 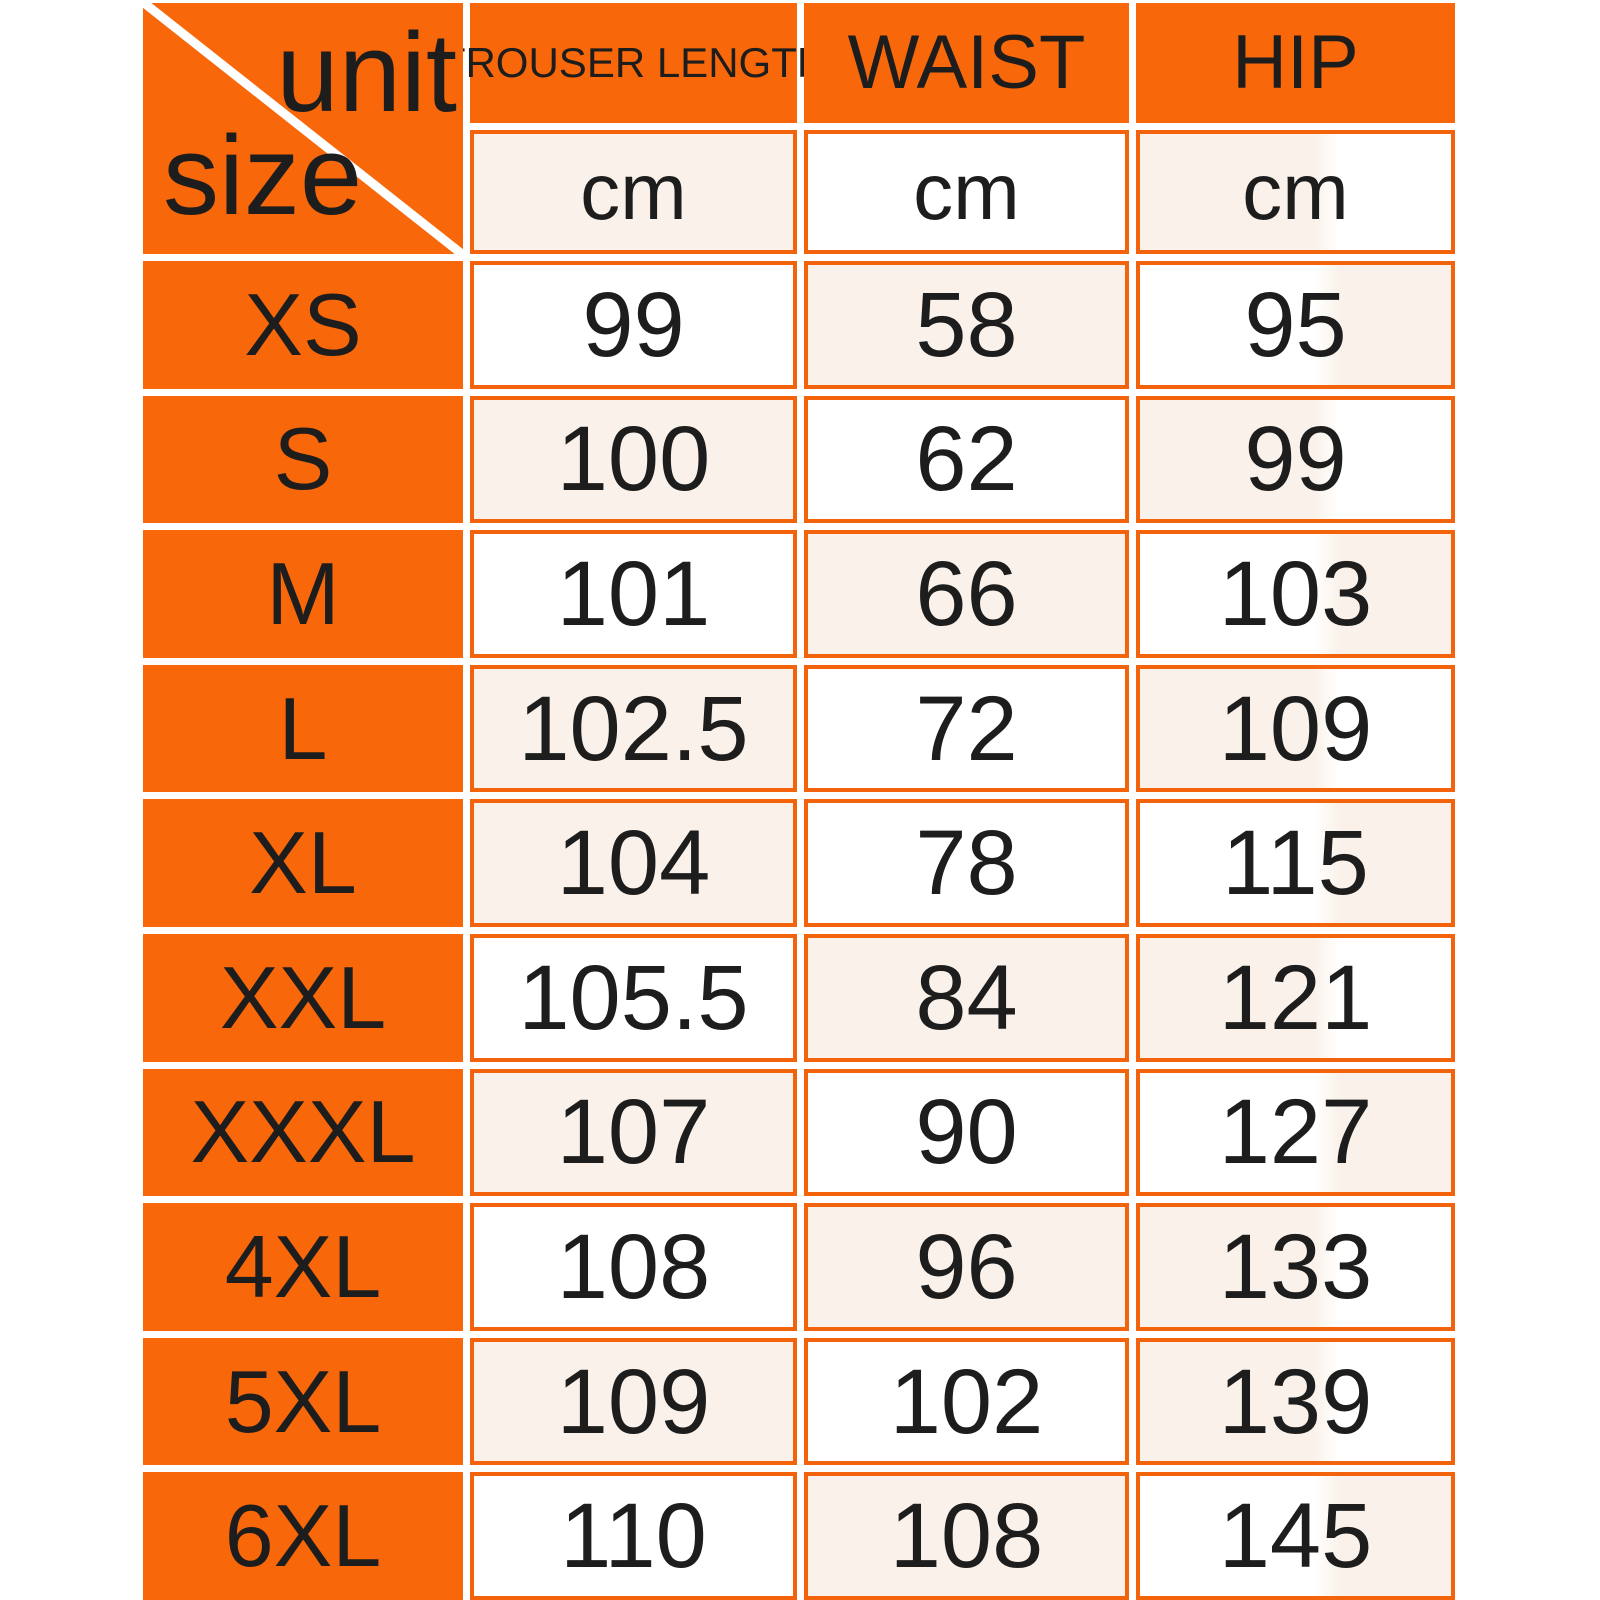 I want to click on value-s-trouser-length: 100, so click(x=633, y=459).